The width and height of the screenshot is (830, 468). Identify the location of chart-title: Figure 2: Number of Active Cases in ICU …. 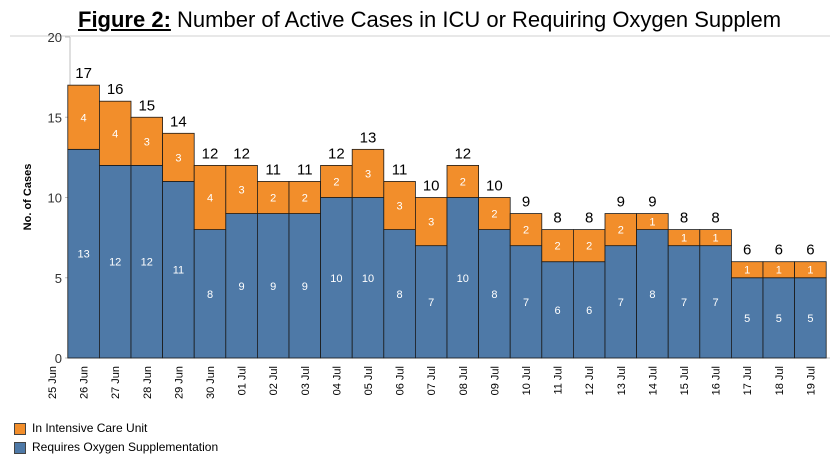
(429, 20).